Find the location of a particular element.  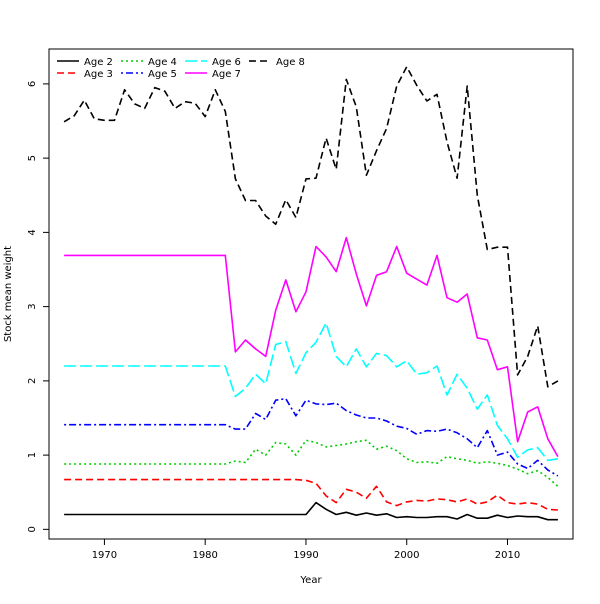

legend-label: Age 8 is located at coordinates (290, 62).